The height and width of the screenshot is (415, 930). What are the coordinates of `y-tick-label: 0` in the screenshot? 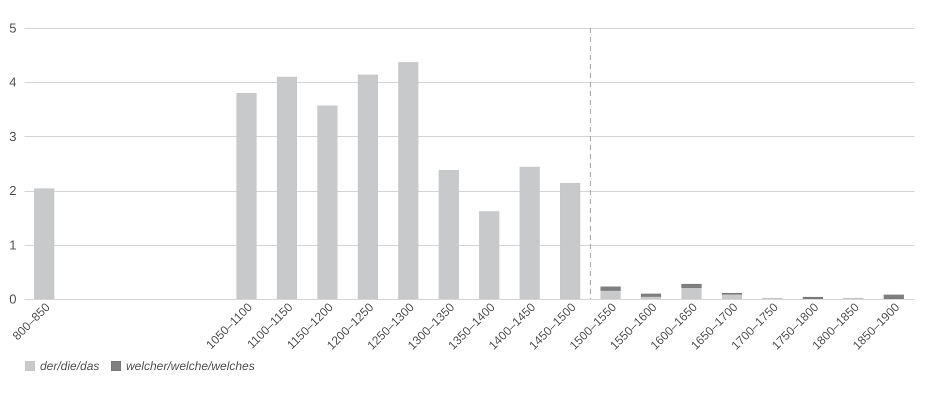 It's located at (12, 299).